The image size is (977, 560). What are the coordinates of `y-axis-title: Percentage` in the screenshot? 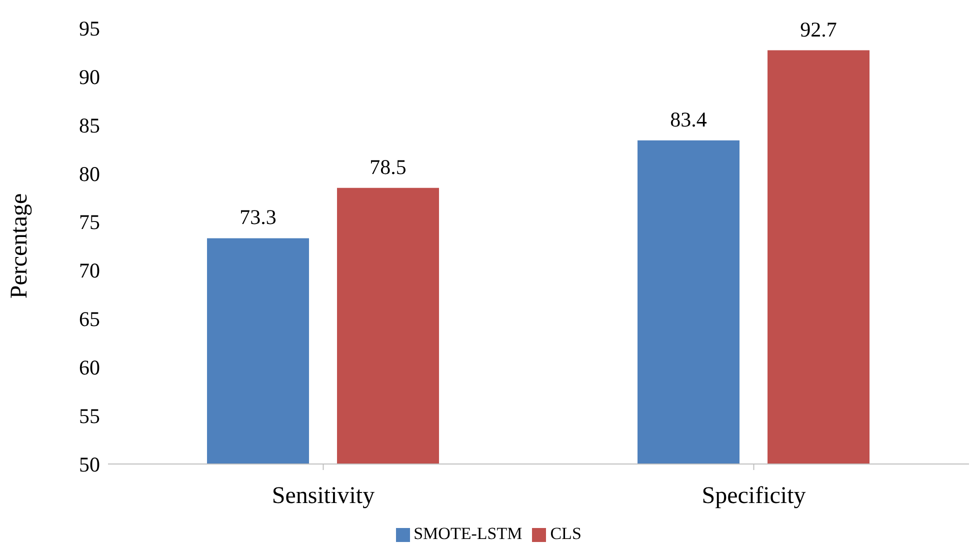 It's located at (19, 246).